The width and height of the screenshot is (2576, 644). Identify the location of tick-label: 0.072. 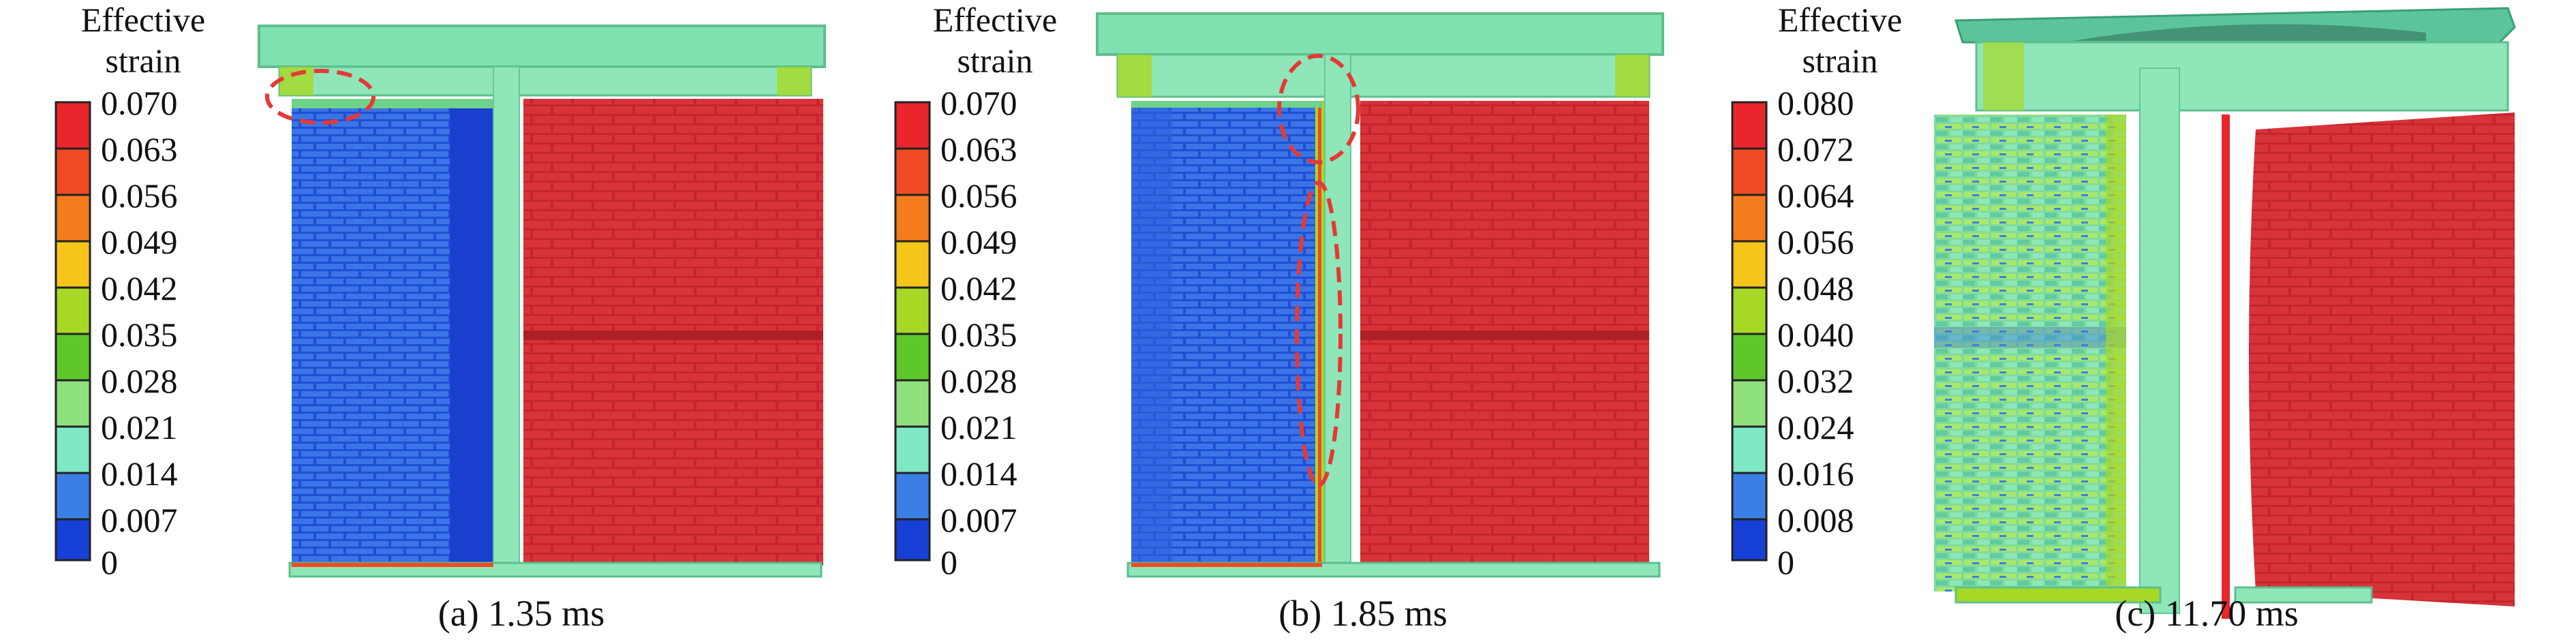
(1815, 149).